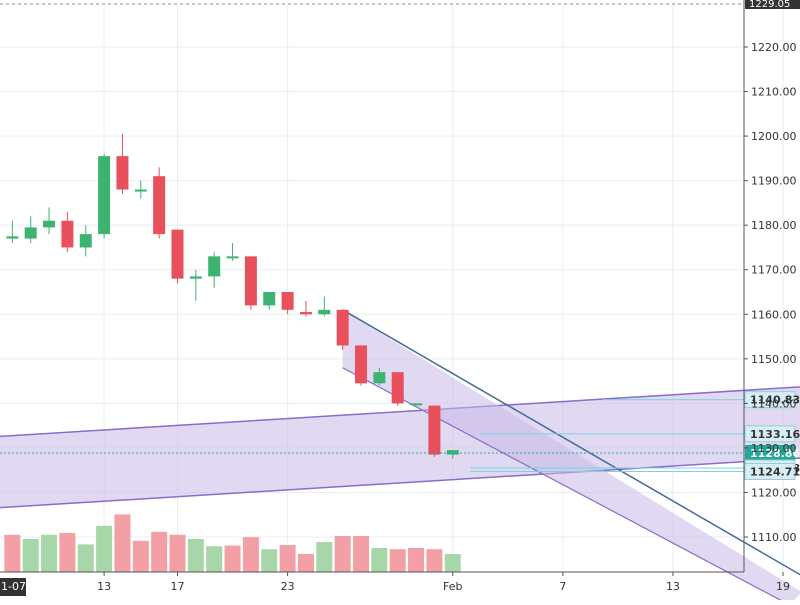  Describe the element at coordinates (783, 586) in the screenshot. I see `x-tick-label: 19` at that location.